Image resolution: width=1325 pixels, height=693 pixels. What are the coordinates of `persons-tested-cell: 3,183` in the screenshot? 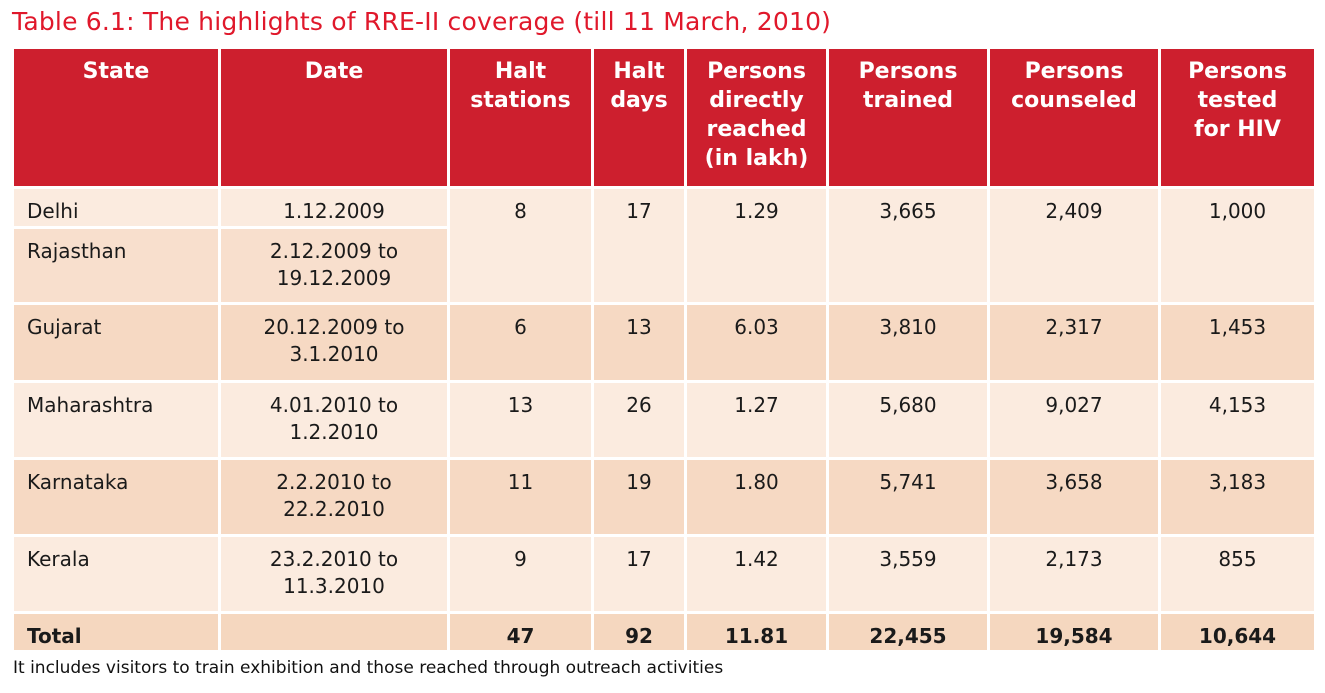 It's located at (1237, 497).